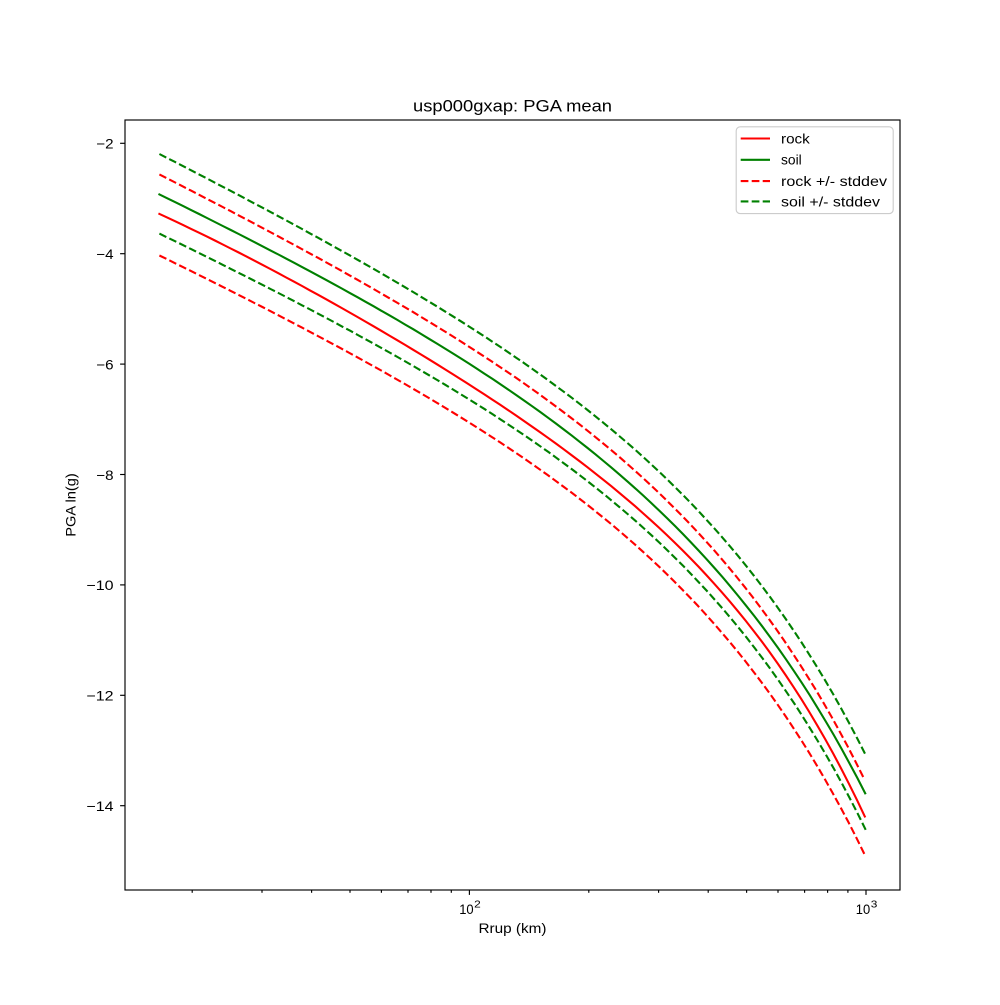 The height and width of the screenshot is (1005, 1000). What do you see at coordinates (513, 928) in the screenshot?
I see `svg-text: Rrup (km)` at bounding box center [513, 928].